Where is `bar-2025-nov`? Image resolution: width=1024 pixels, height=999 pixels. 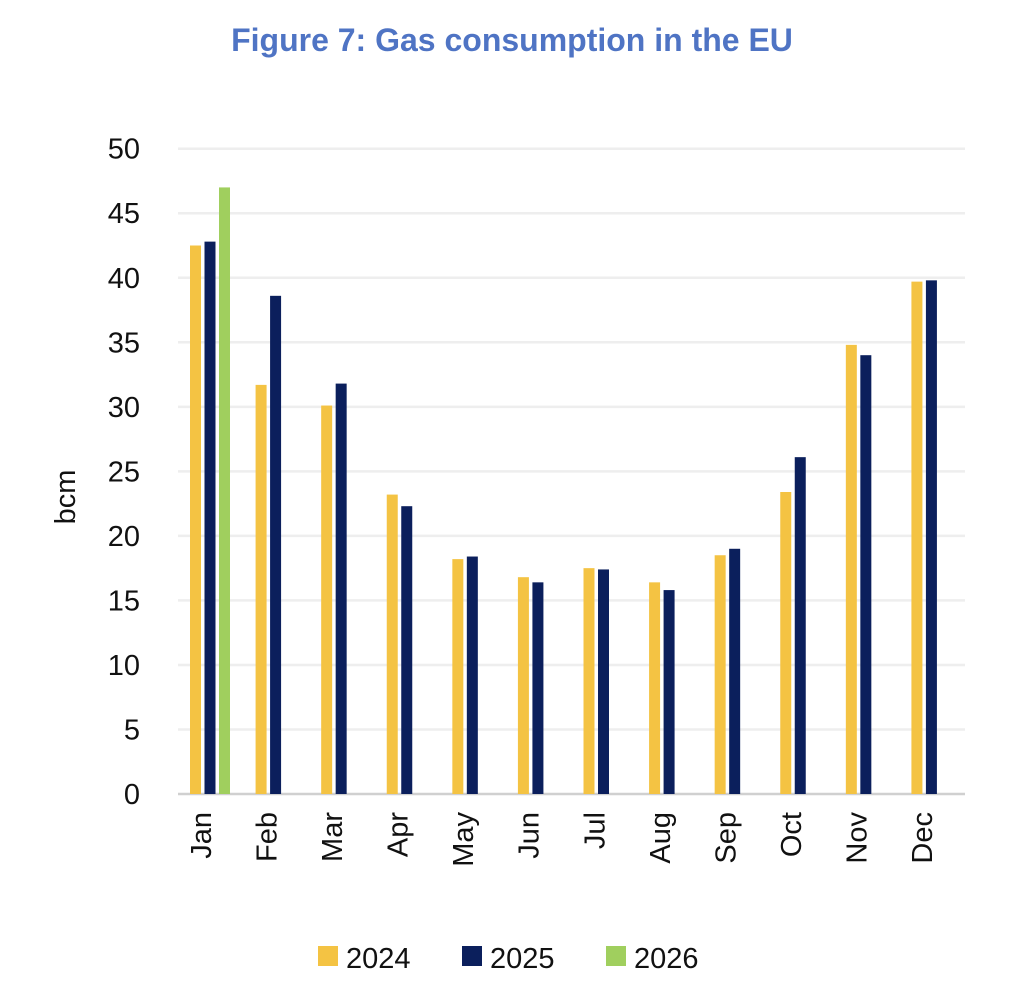 bar-2025-nov is located at coordinates (866, 574).